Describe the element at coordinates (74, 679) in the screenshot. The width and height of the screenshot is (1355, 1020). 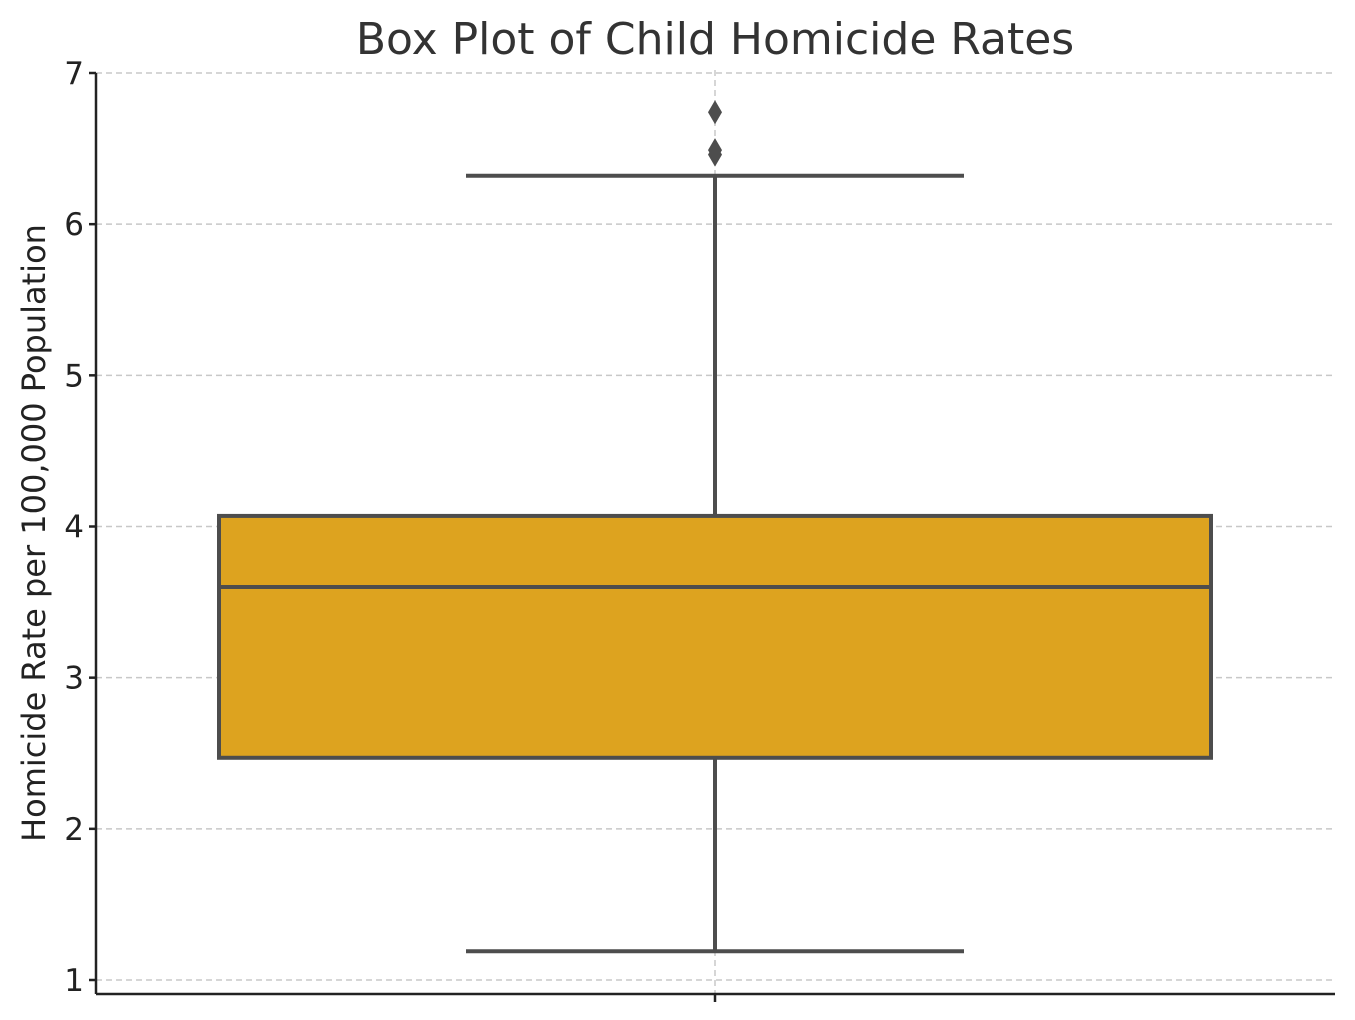
I see `y-tick-label-3: 3` at that location.